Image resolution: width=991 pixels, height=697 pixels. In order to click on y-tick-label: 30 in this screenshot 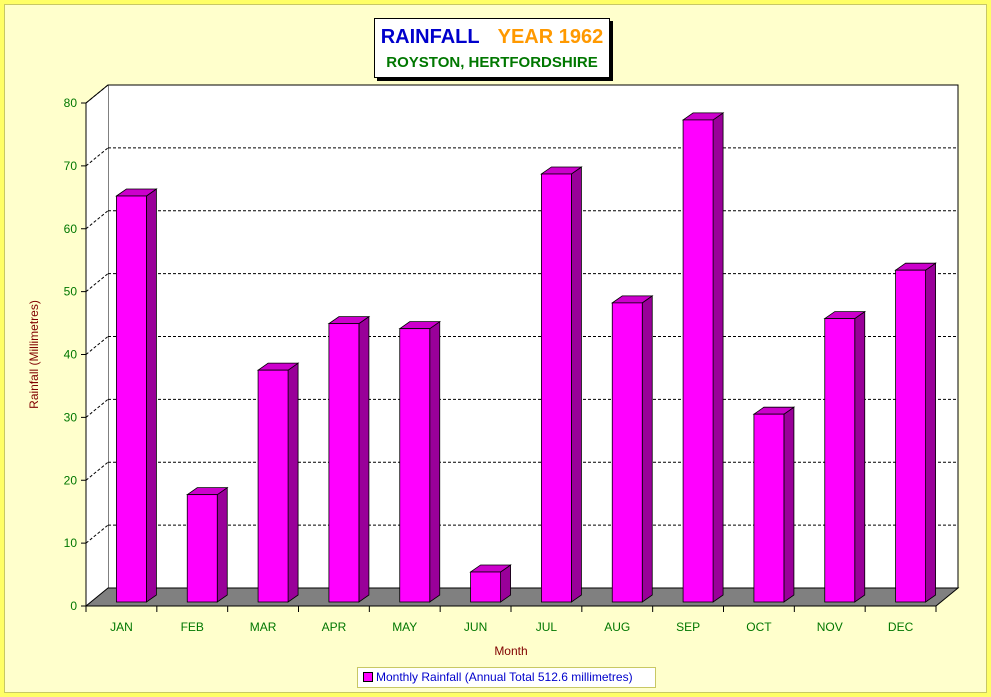, I will do `click(71, 417)`.